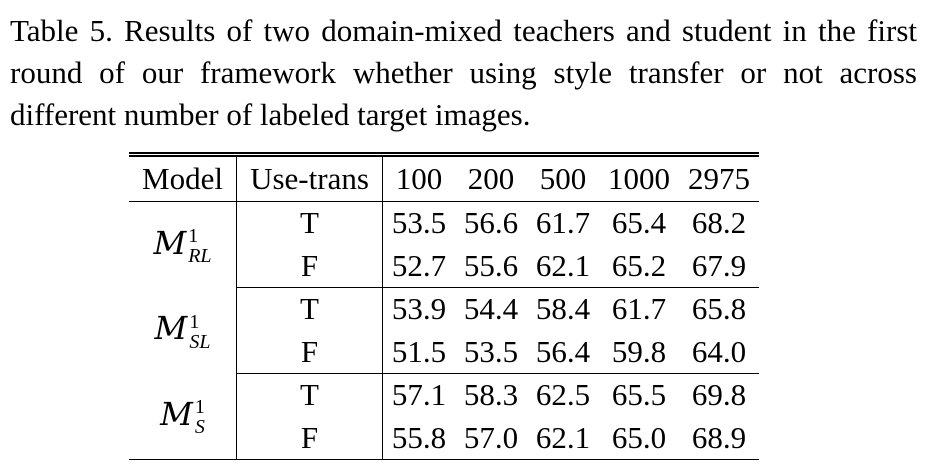  Describe the element at coordinates (418, 178) in the screenshot. I see `header-100: 100` at that location.